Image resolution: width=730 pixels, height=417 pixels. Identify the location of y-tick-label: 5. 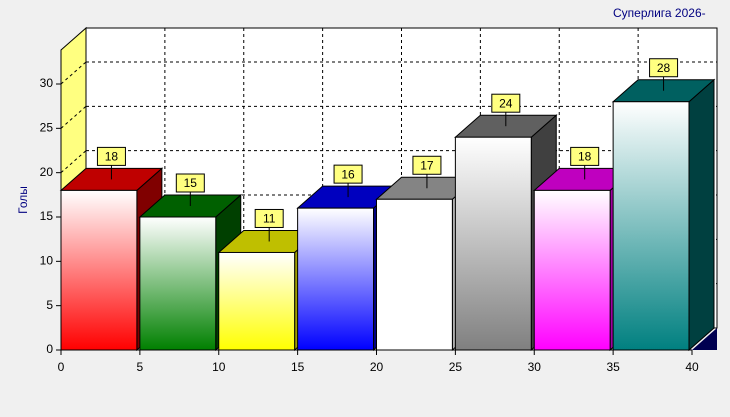
(49, 305).